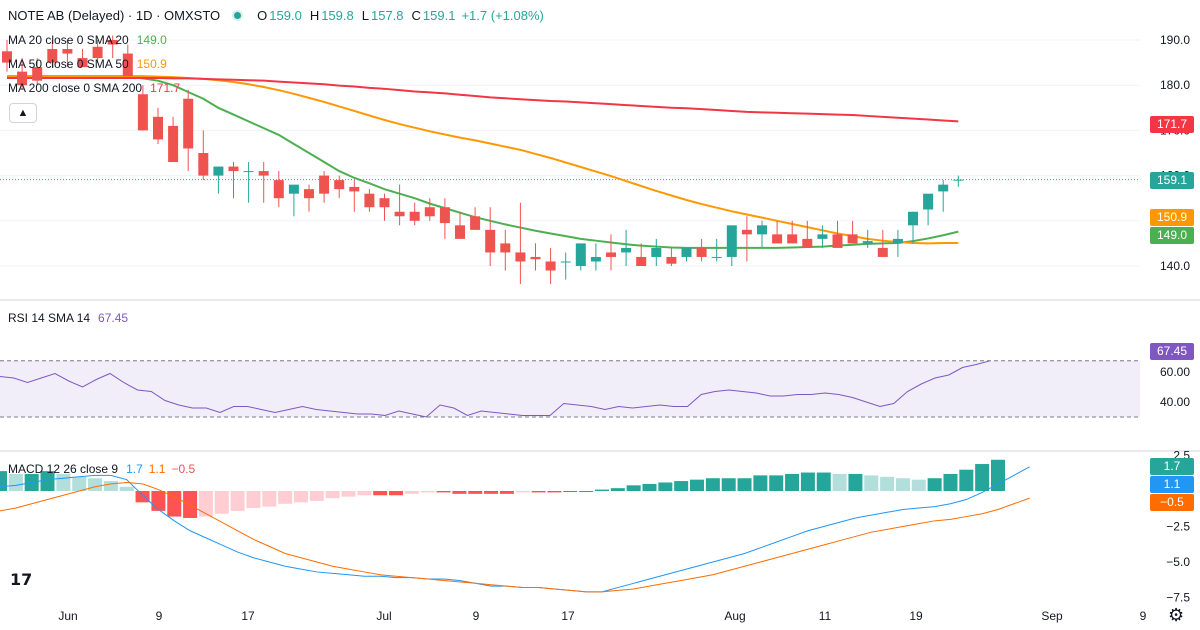 The width and height of the screenshot is (1200, 630). I want to click on chevron-up-icon: ▲, so click(23, 113).